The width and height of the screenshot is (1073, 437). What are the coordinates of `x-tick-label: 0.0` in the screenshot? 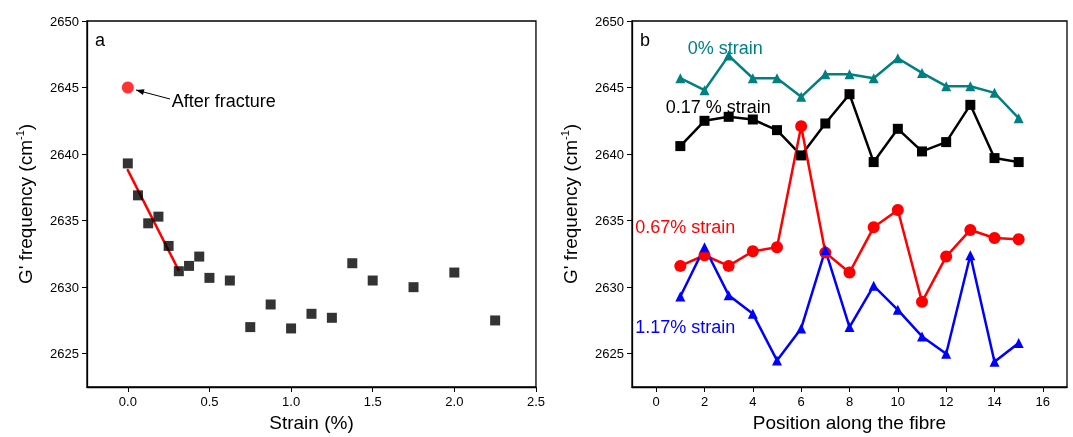 It's located at (127, 401).